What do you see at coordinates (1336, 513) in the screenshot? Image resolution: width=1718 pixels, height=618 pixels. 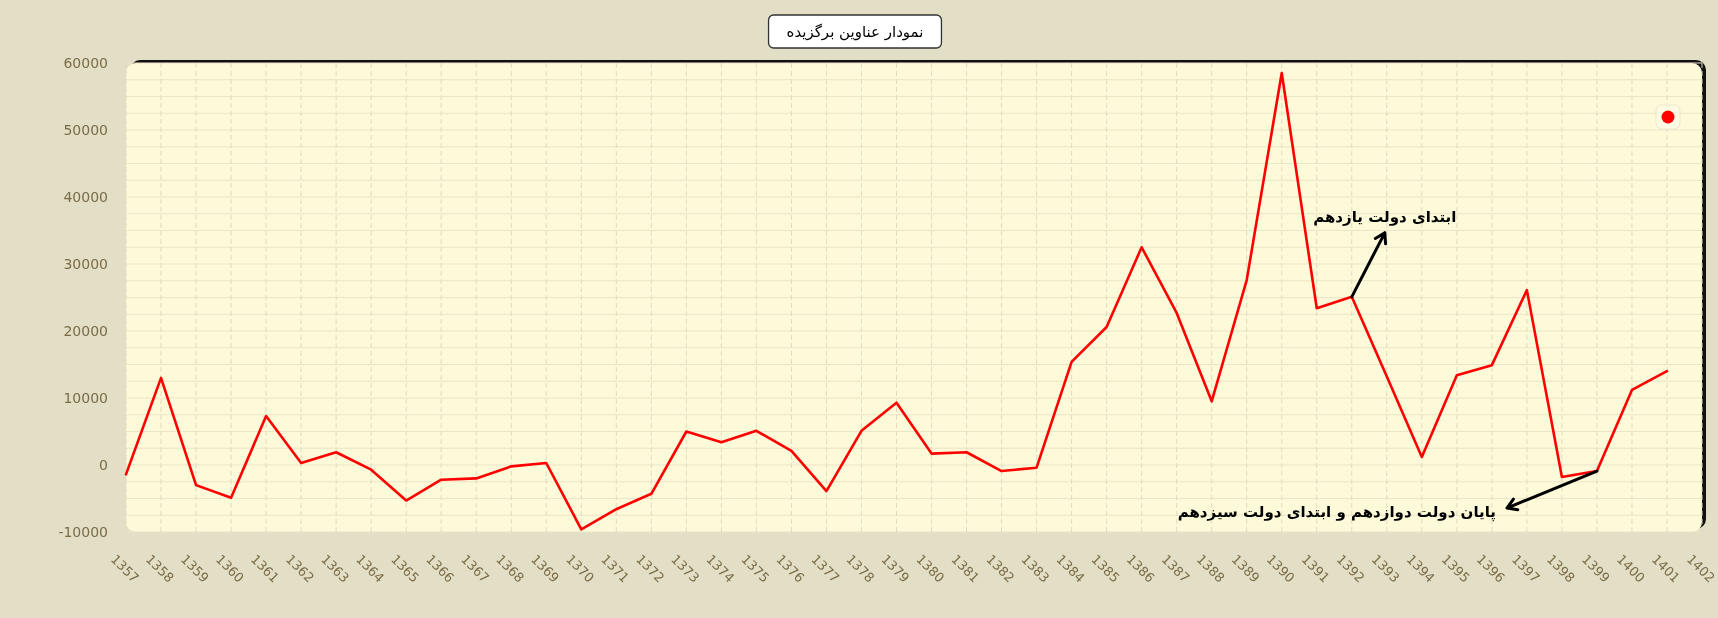 I see `annotation: پایان دولت دوازدهم و ابتدای دولت سیزدهم` at bounding box center [1336, 513].